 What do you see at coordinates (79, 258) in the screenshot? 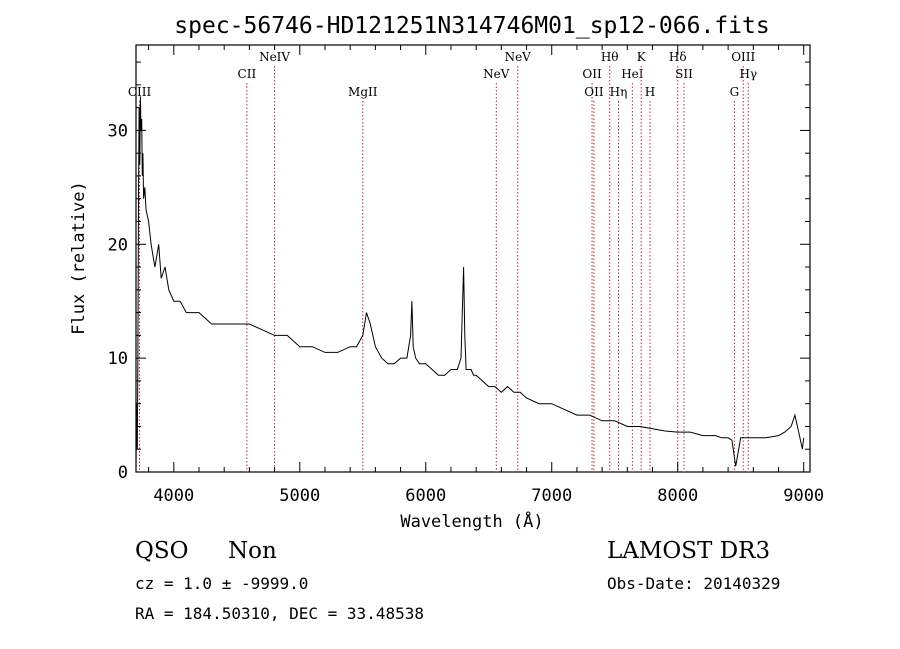
I see `y-axis-label: Flux (relative)` at bounding box center [79, 258].